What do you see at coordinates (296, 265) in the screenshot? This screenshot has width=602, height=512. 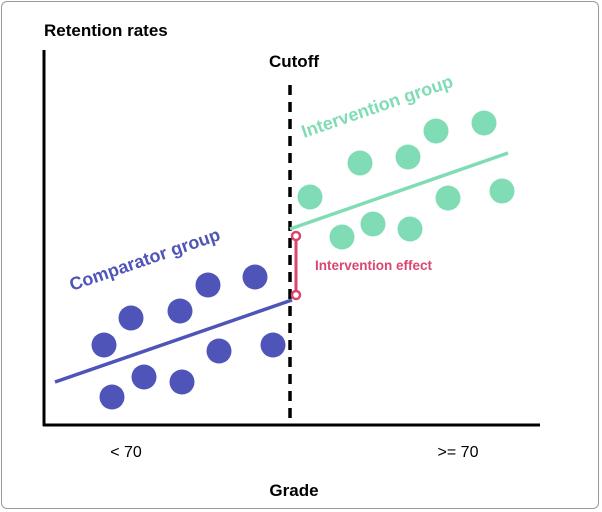 I see `intervention-effect-marker` at bounding box center [296, 265].